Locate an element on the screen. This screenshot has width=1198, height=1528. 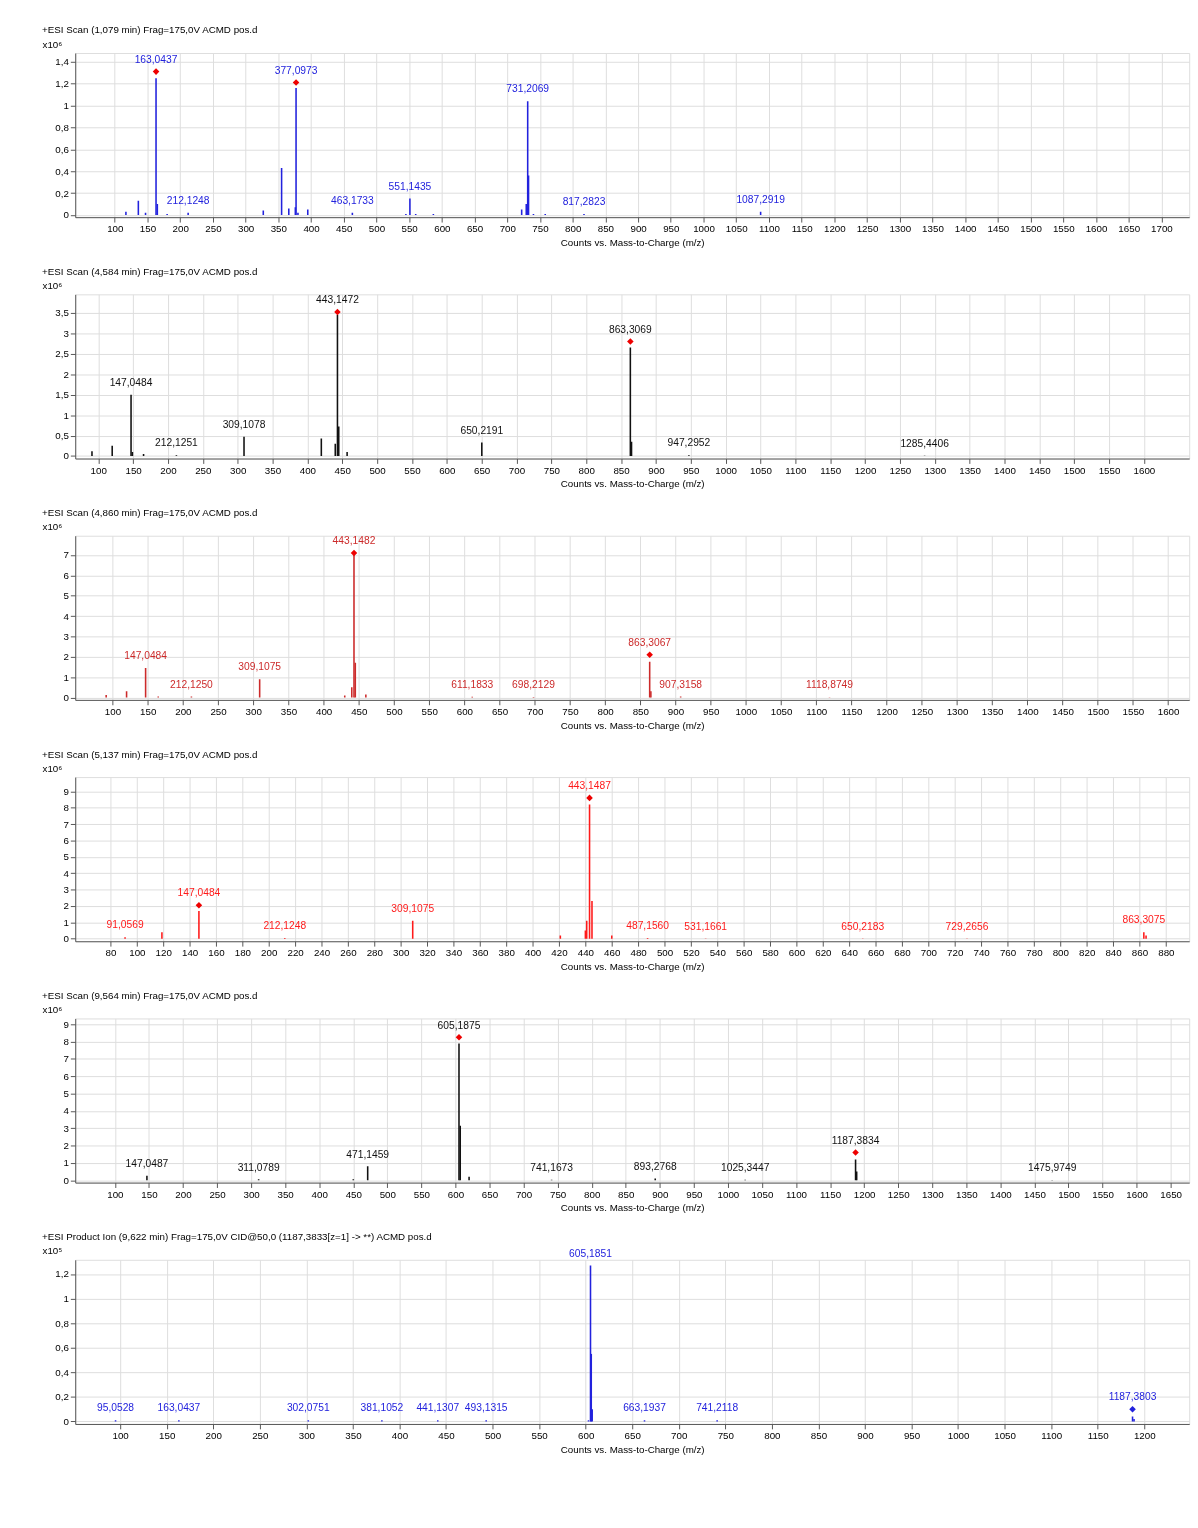
annotation: 817,2823 is located at coordinates (584, 202).